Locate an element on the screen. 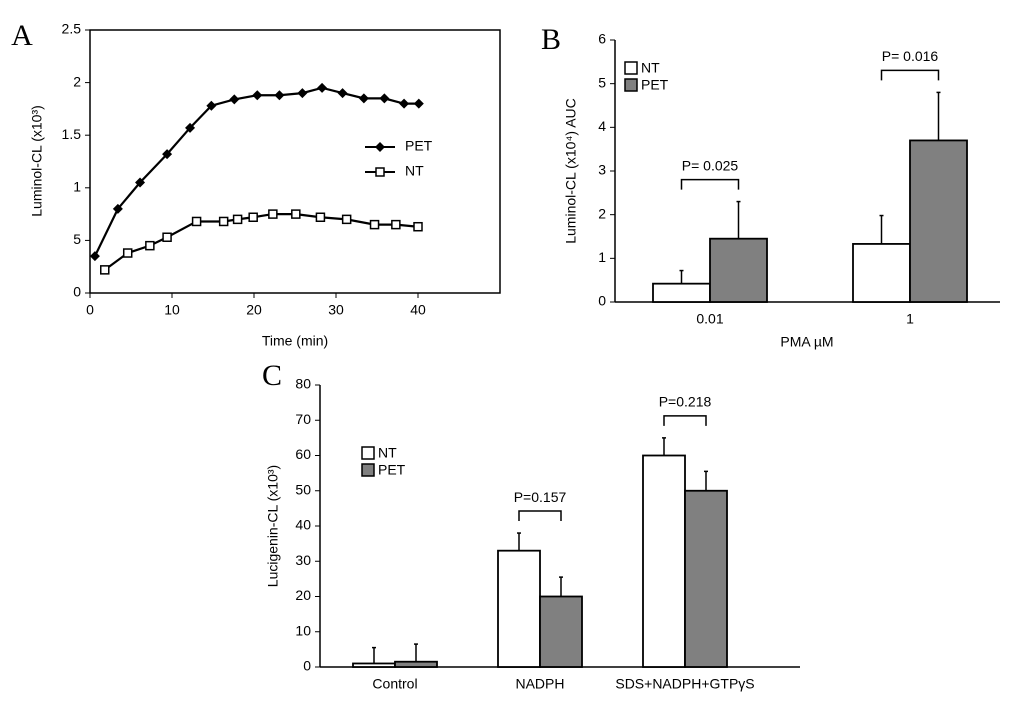 The image size is (1024, 701). y-tick-label: 2.5 is located at coordinates (72, 29).